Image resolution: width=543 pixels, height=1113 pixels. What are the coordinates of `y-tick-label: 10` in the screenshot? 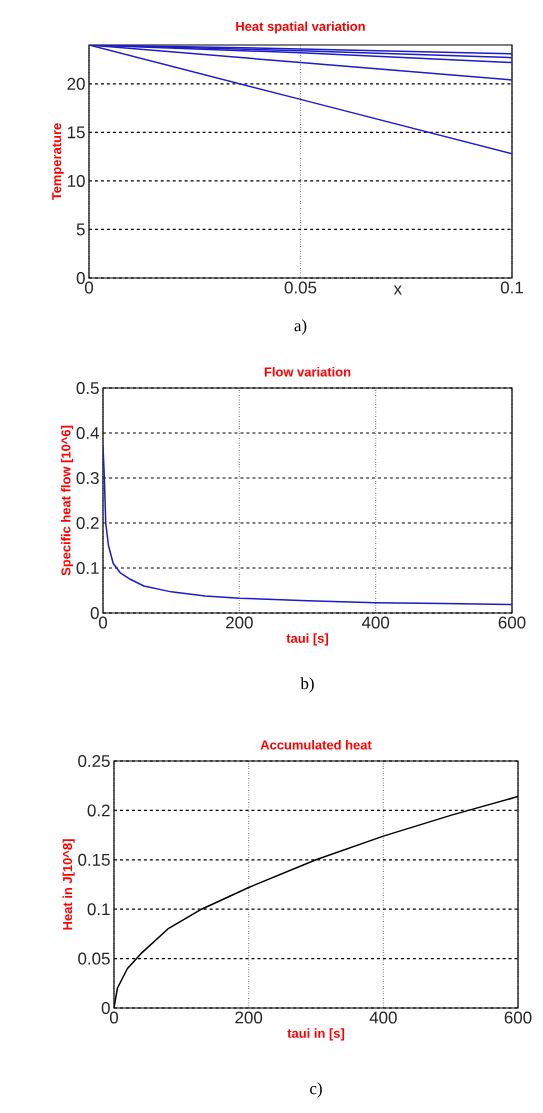 It's located at (76, 180).